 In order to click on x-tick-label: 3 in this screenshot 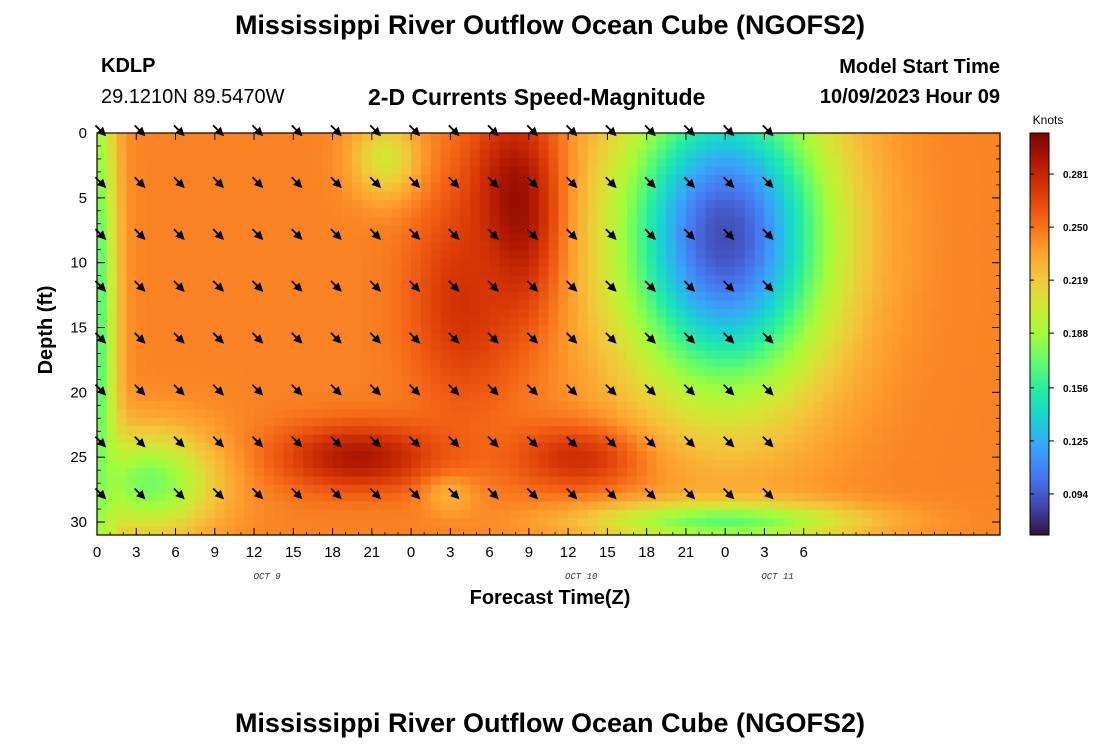, I will do `click(764, 552)`.